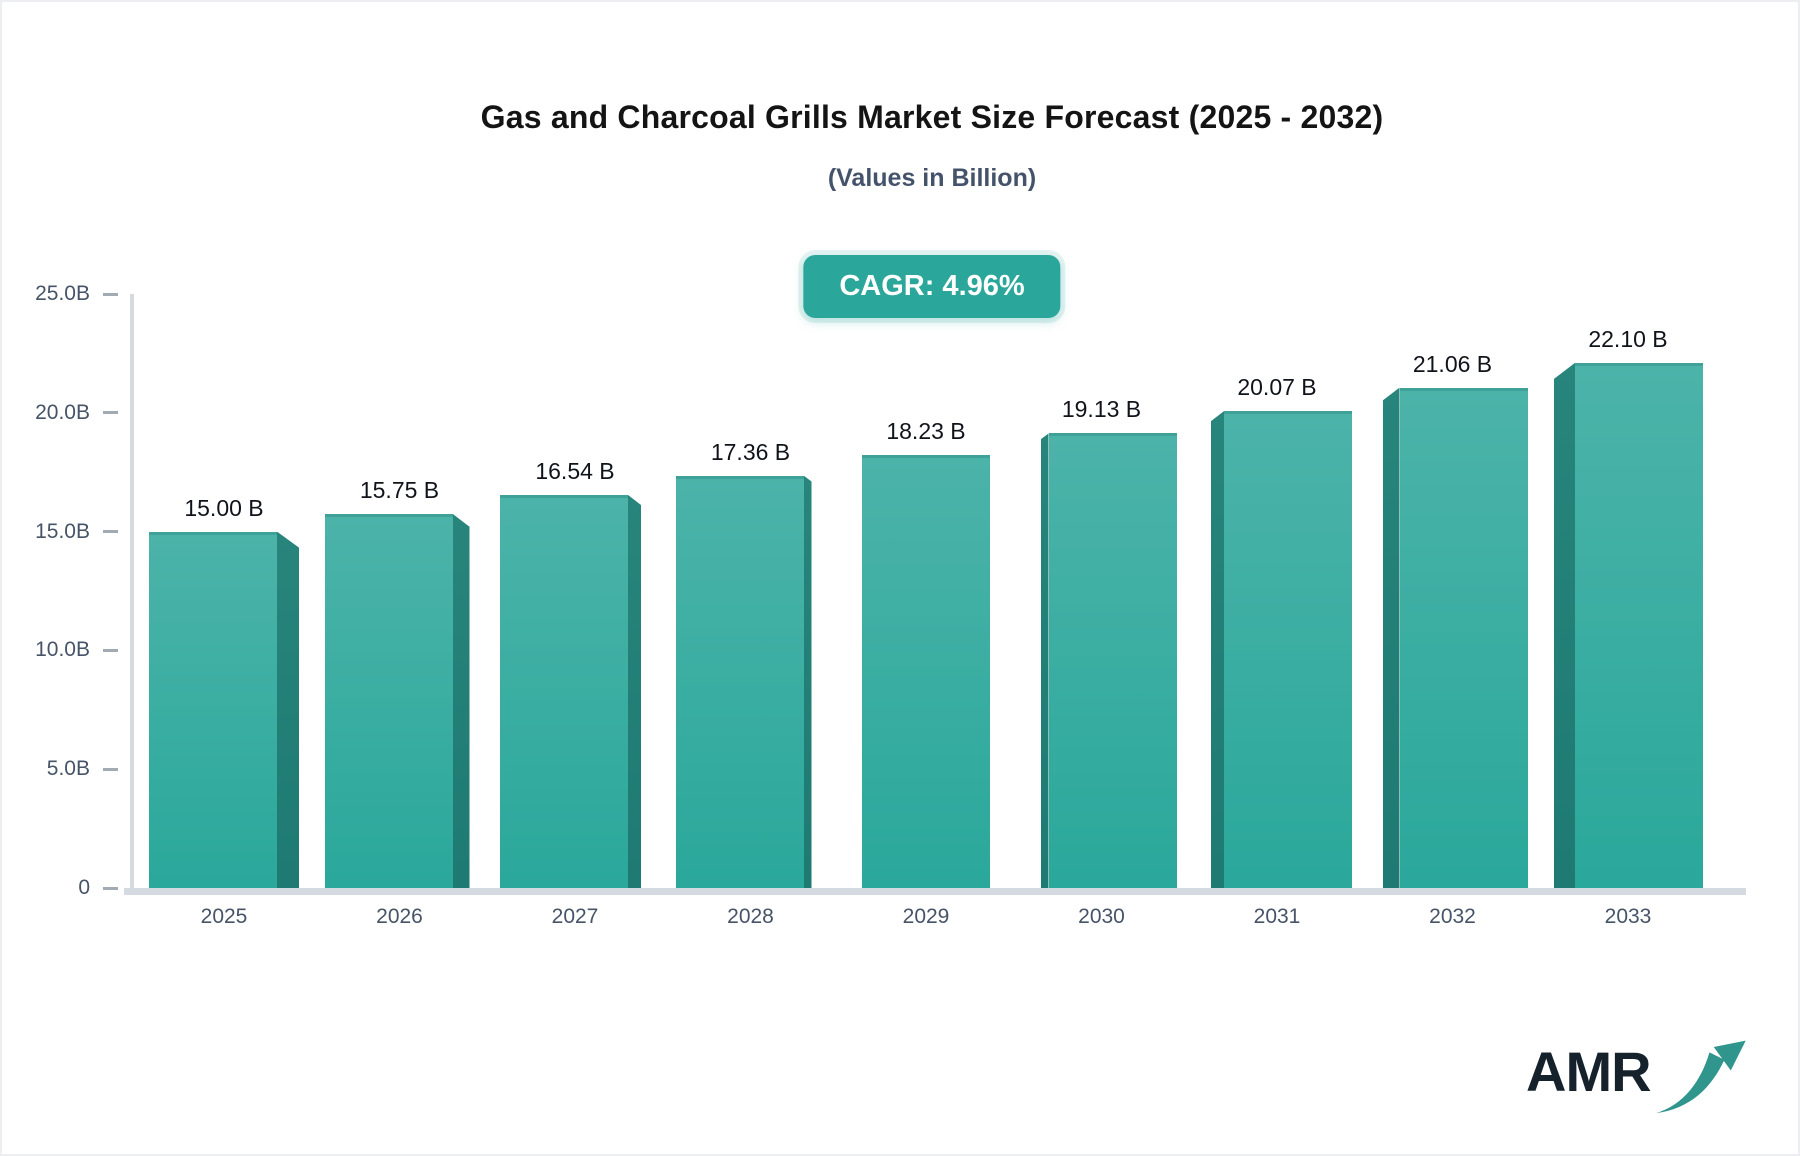  What do you see at coordinates (1628, 338) in the screenshot?
I see `bar-value-label-2033: 22.10 B` at bounding box center [1628, 338].